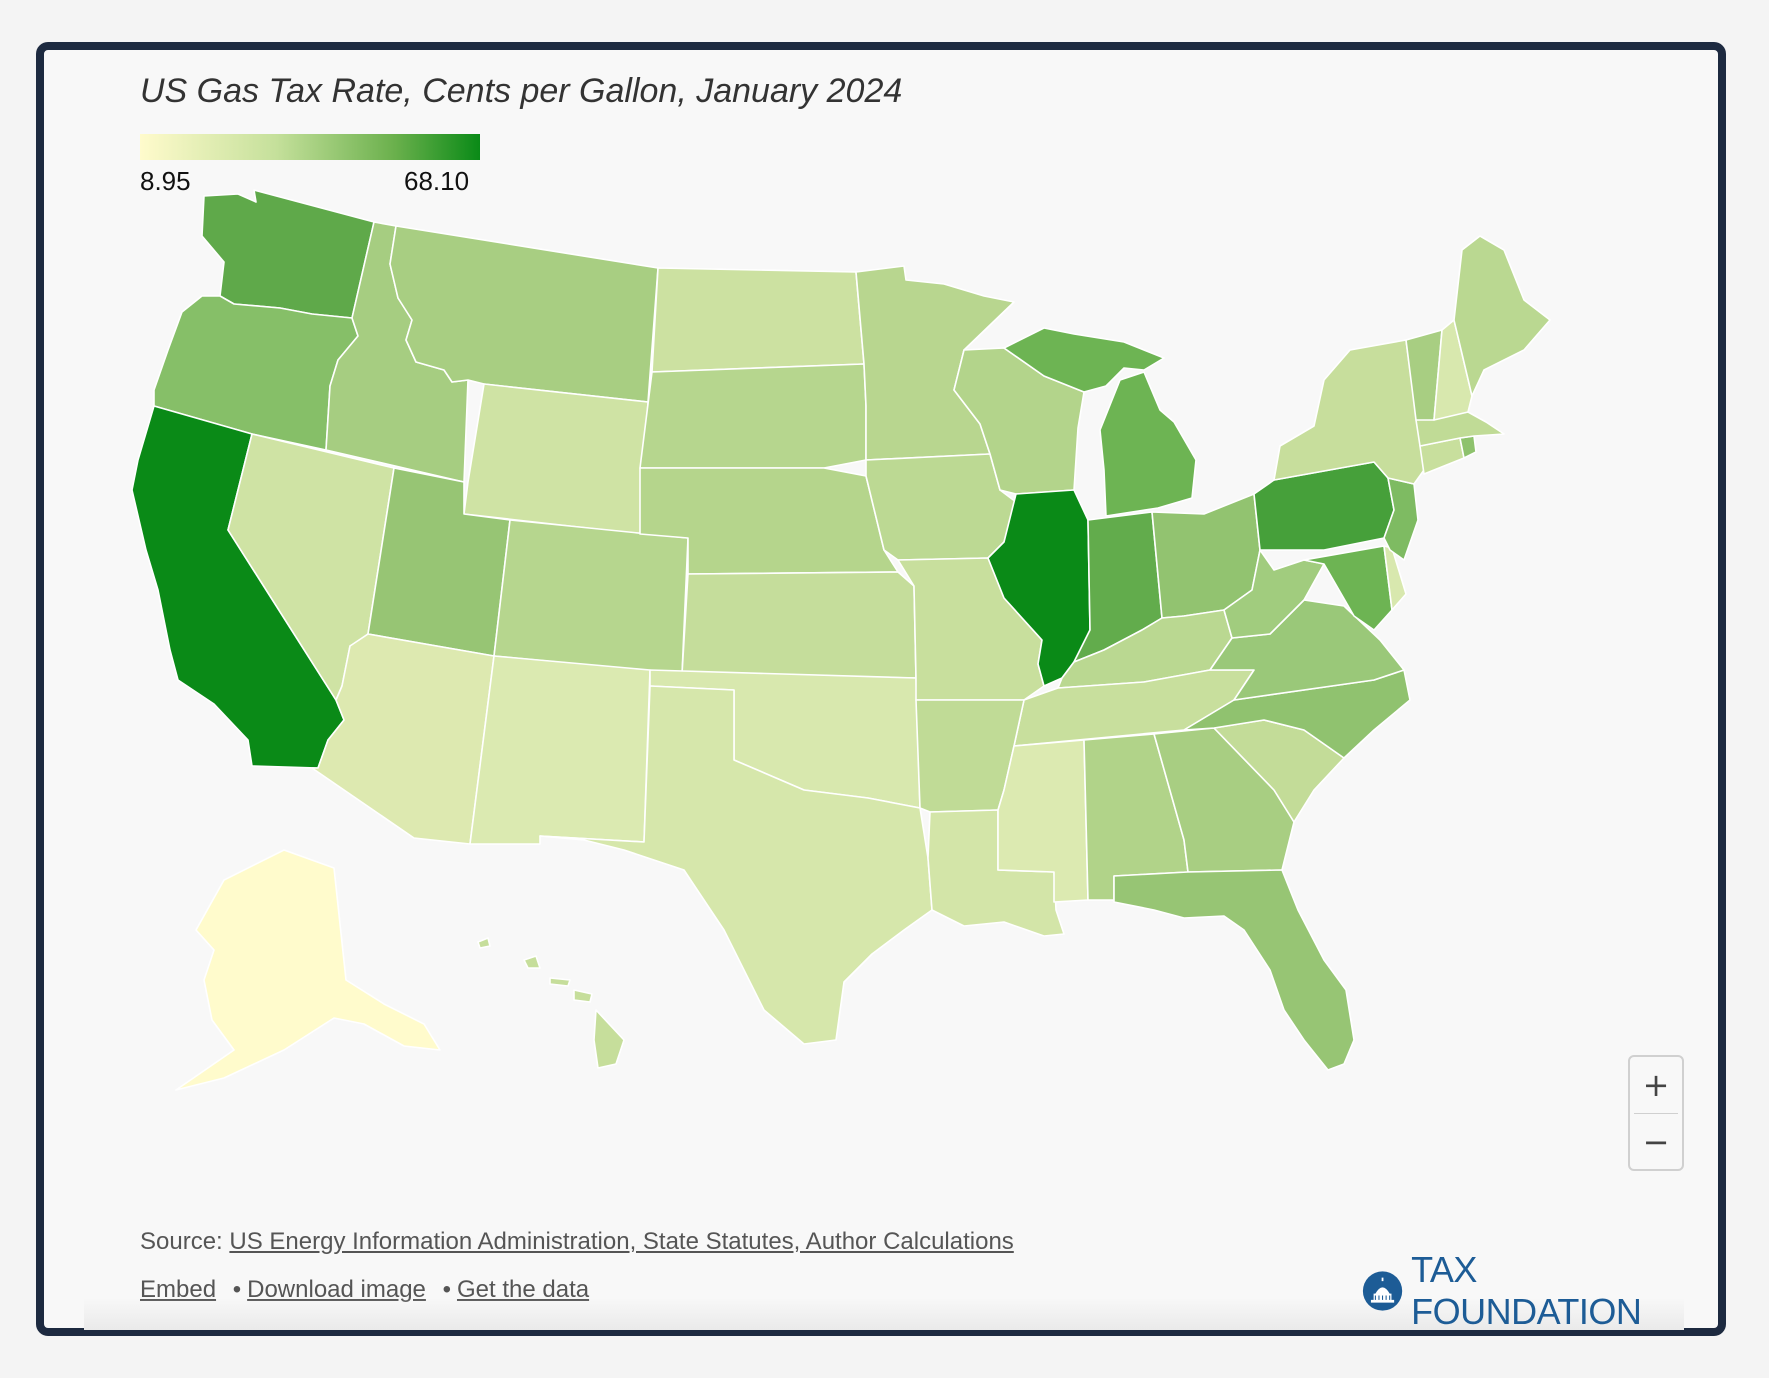 This screenshot has height=1378, width=1769. I want to click on state-nm, so click(560, 750).